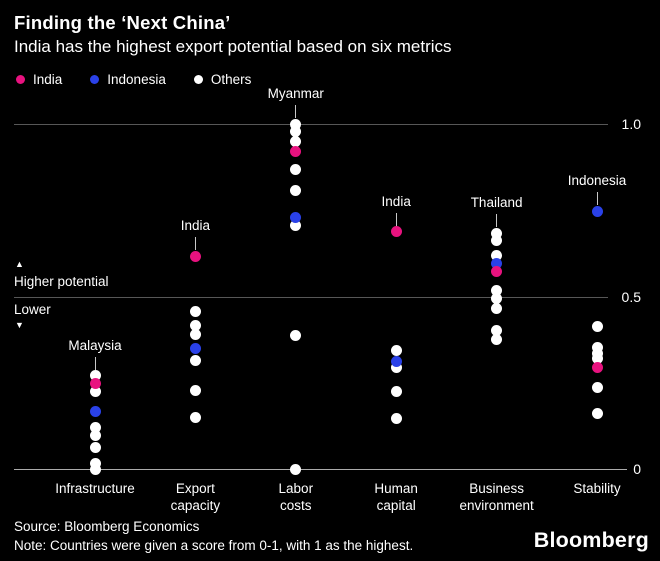 This screenshot has height=561, width=660. What do you see at coordinates (107, 526) in the screenshot?
I see `source-text: Source: Bloomberg Economics` at bounding box center [107, 526].